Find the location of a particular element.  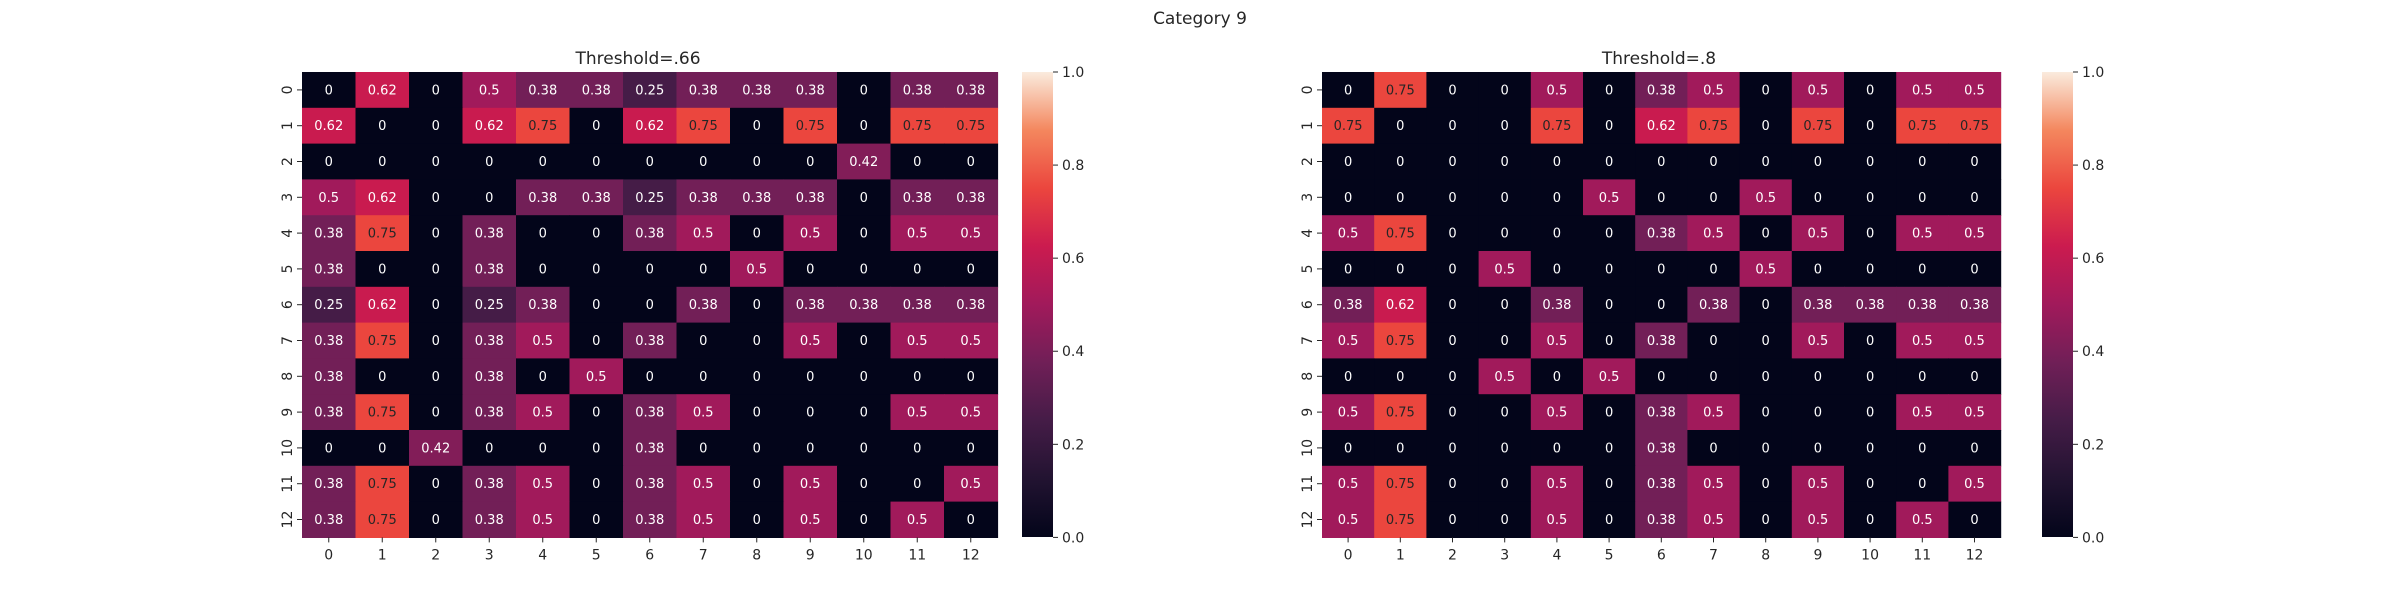

x-tick-label: 8 is located at coordinates (756, 555).